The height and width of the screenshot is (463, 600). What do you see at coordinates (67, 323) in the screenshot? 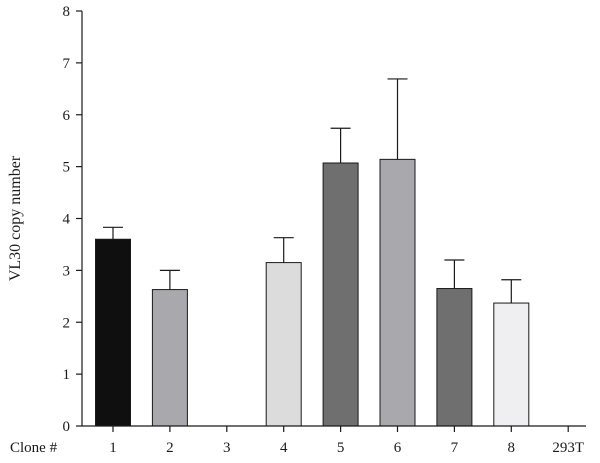
I see `y-tick-label: 2` at bounding box center [67, 323].